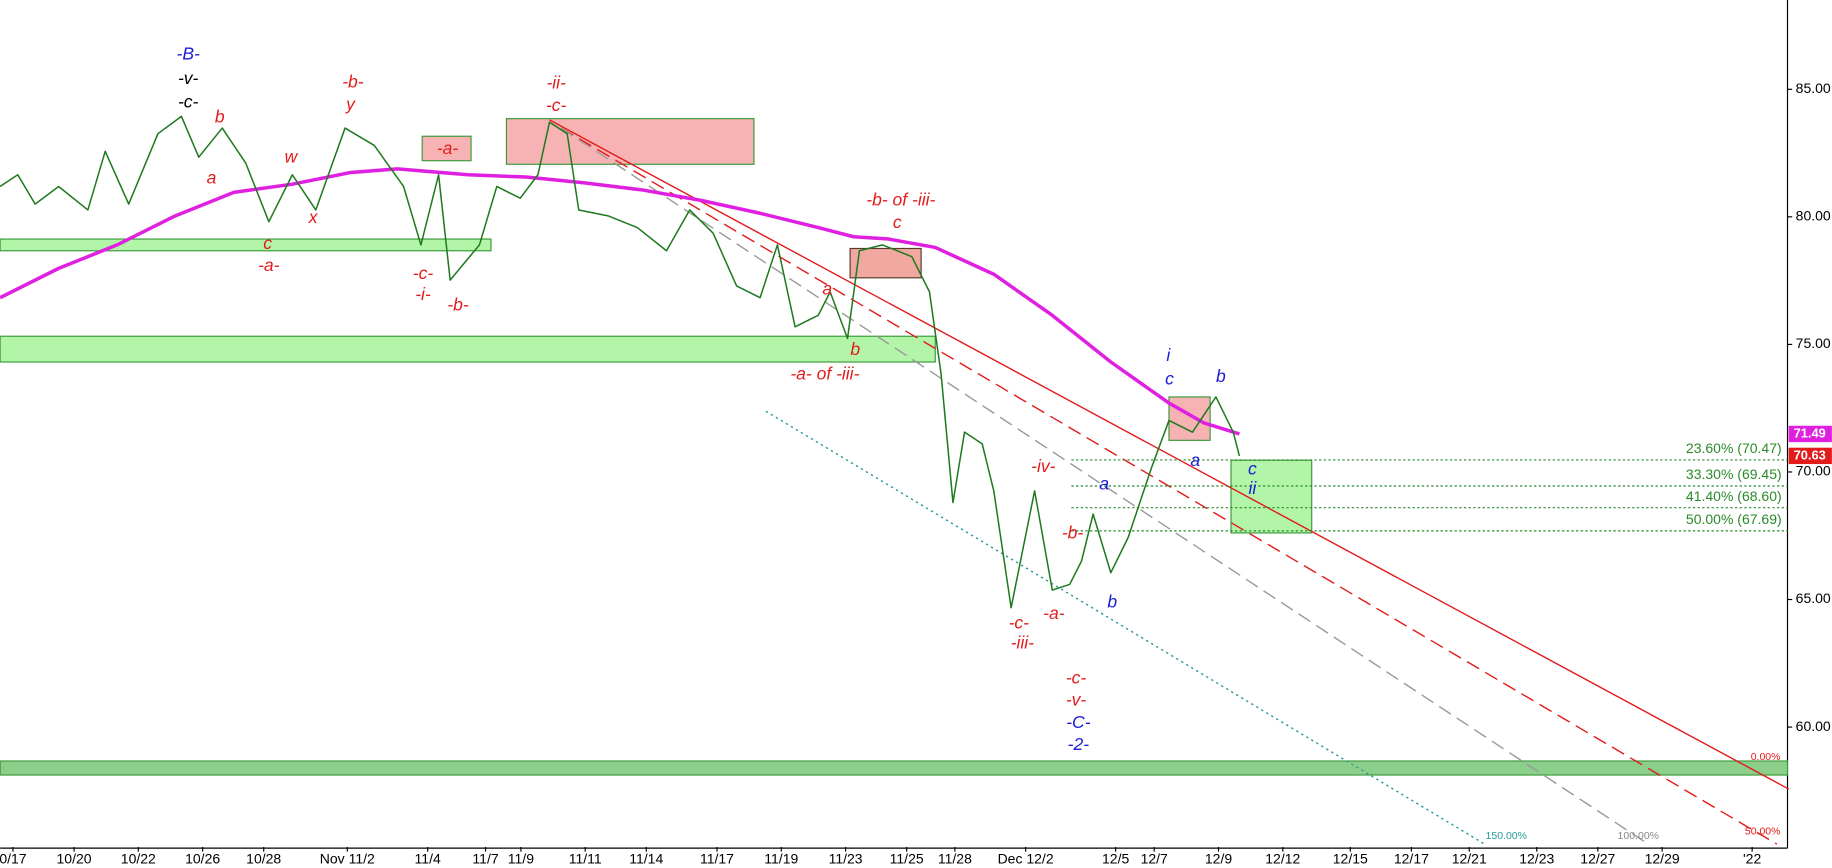 This screenshot has width=1832, height=868. What do you see at coordinates (1813, 216) in the screenshot?
I see `y-tick-label: 80.00` at bounding box center [1813, 216].